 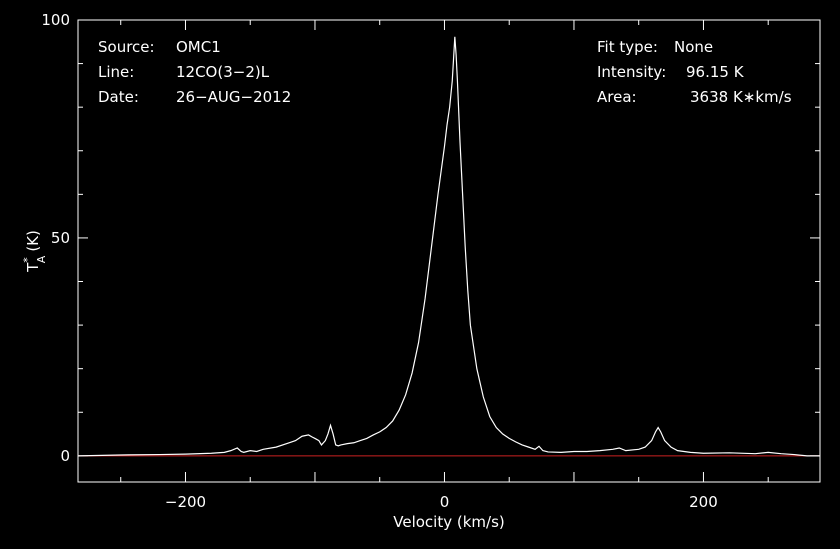 What do you see at coordinates (715, 72) in the screenshot?
I see `info-intensity-value: 96.15 K` at bounding box center [715, 72].